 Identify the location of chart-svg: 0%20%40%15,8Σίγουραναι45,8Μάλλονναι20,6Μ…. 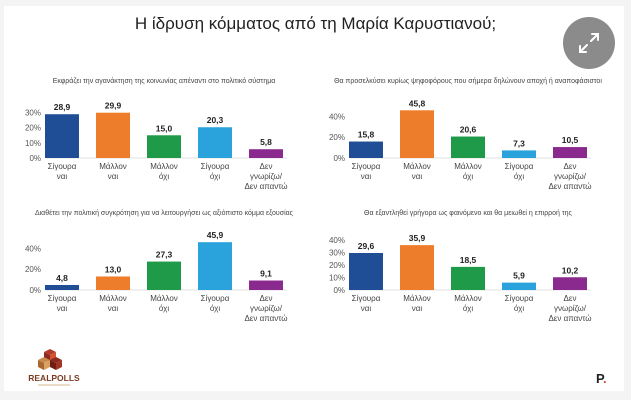
(460, 144).